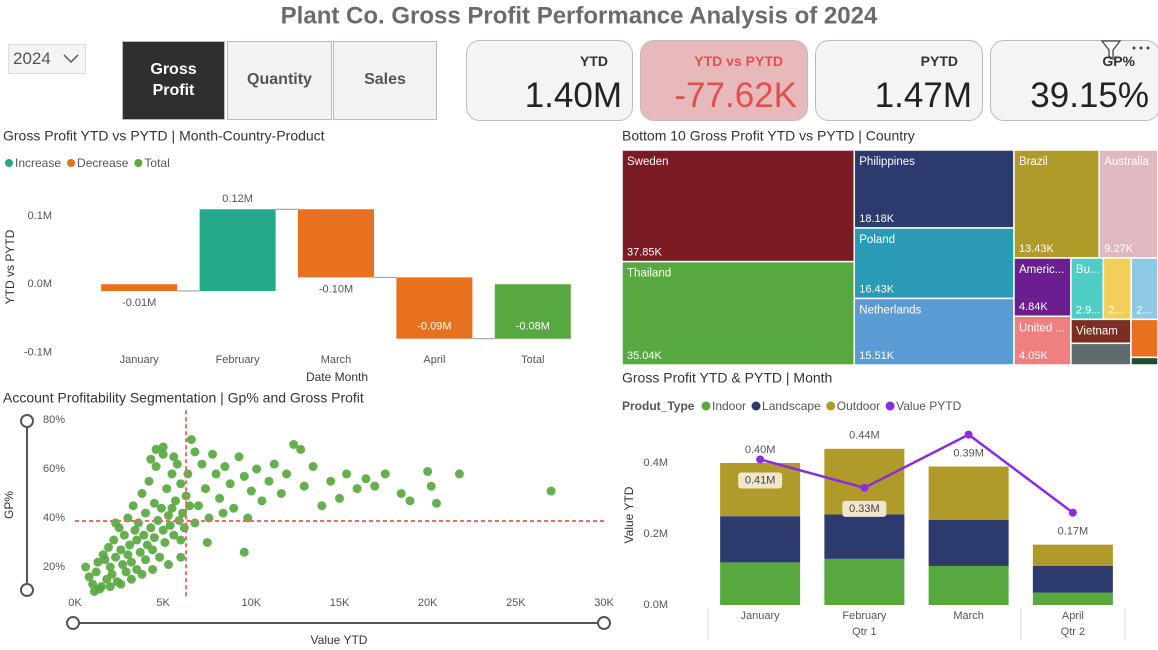 The width and height of the screenshot is (1158, 650). I want to click on x-tick-label: 20K, so click(428, 603).